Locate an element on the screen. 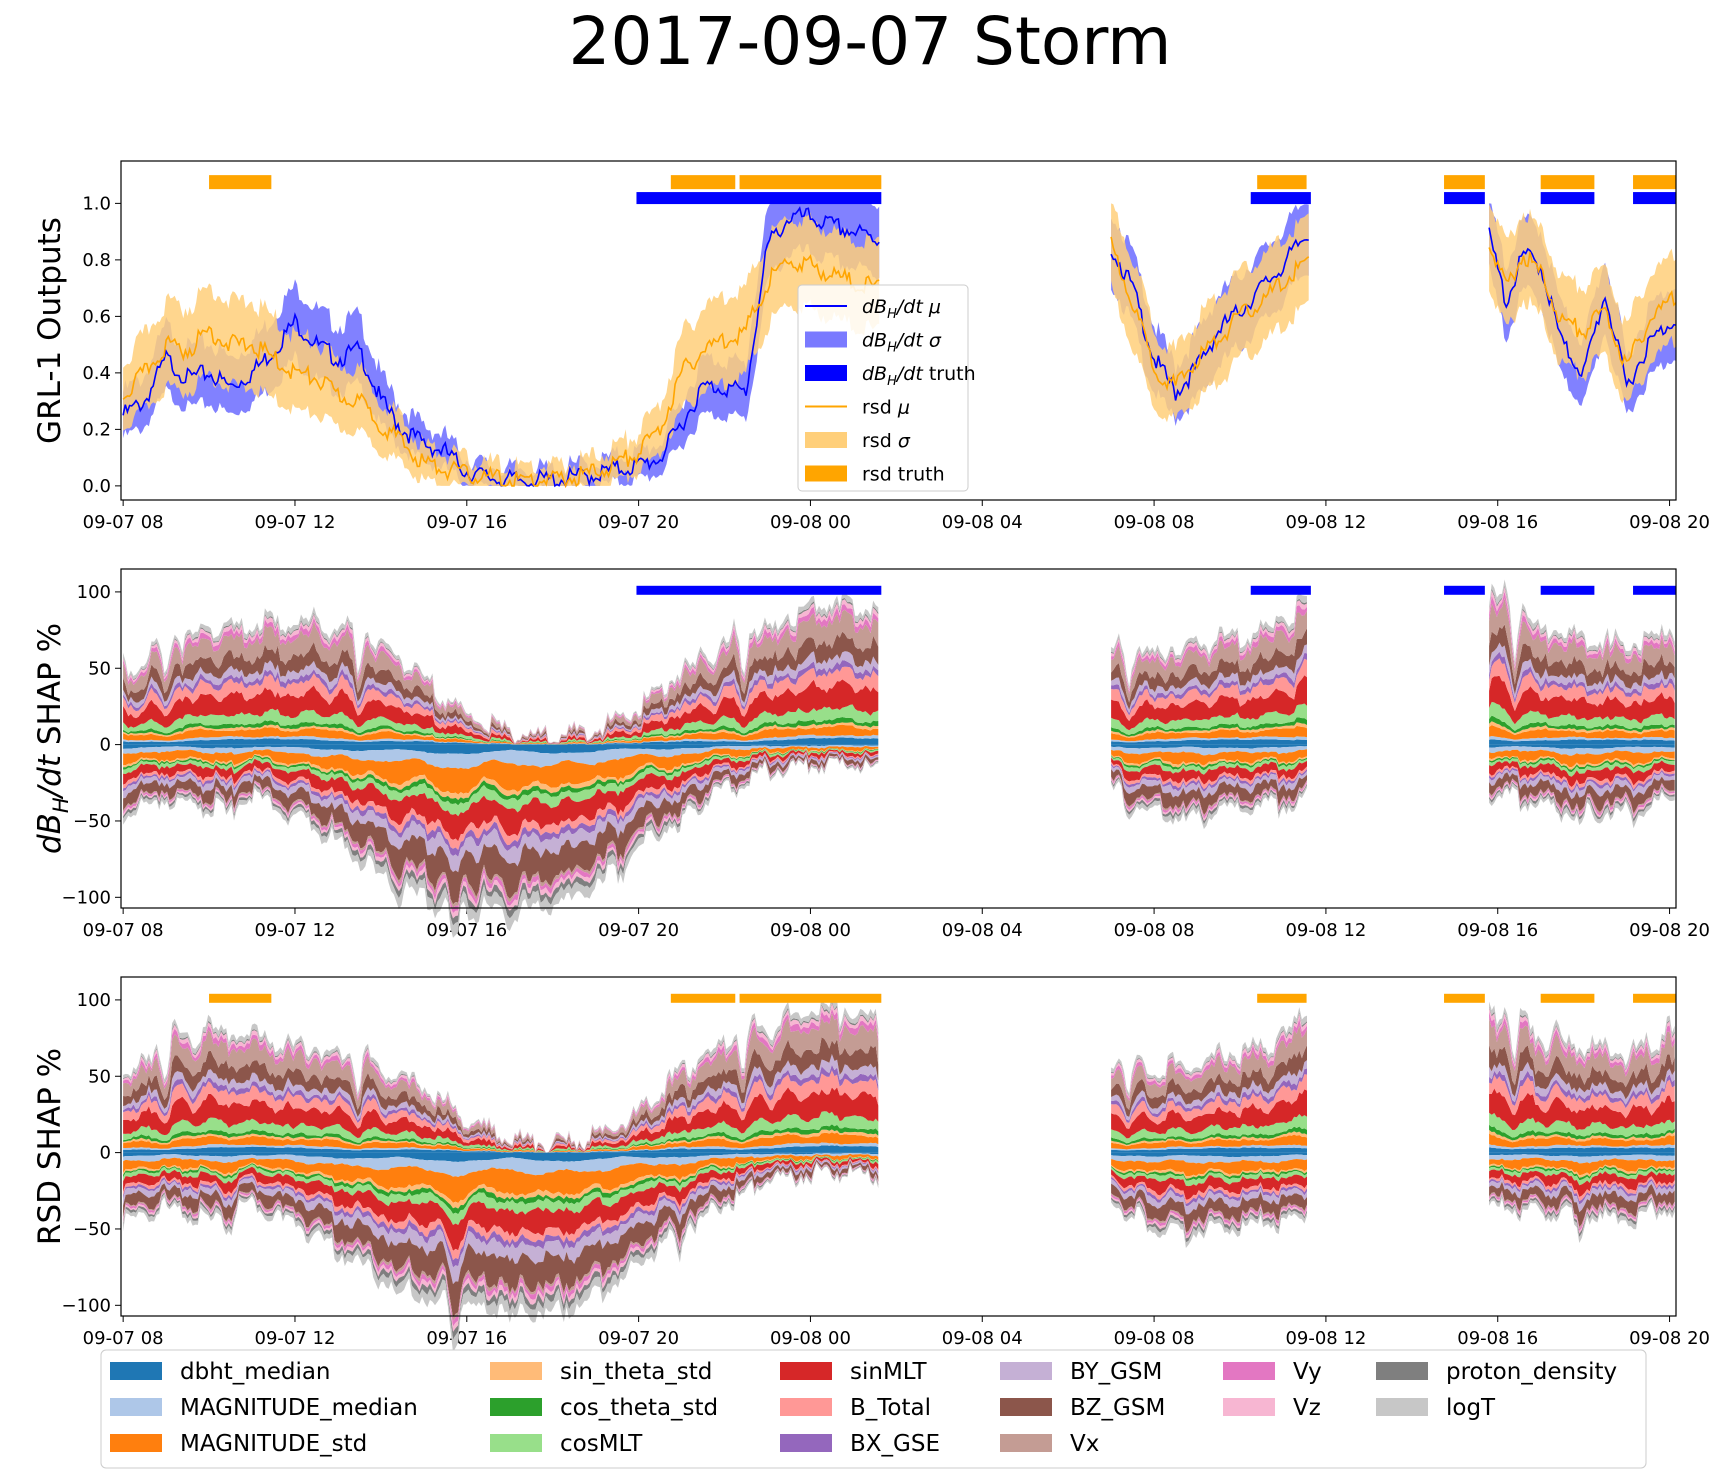 Image resolution: width=1720 pixels, height=1477 pixels. shap-positive-area-Vz is located at coordinates (501, 671).